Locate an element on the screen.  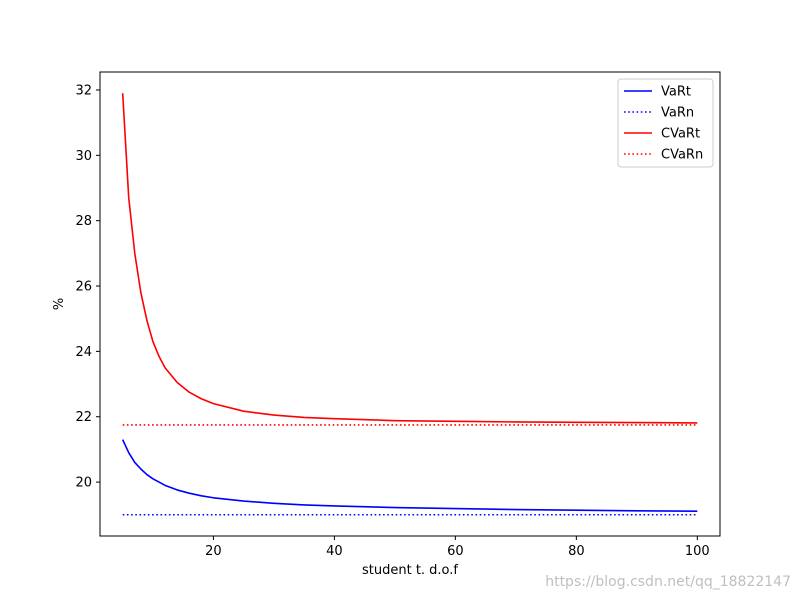
y-tick-label: 28 is located at coordinates (83, 221).